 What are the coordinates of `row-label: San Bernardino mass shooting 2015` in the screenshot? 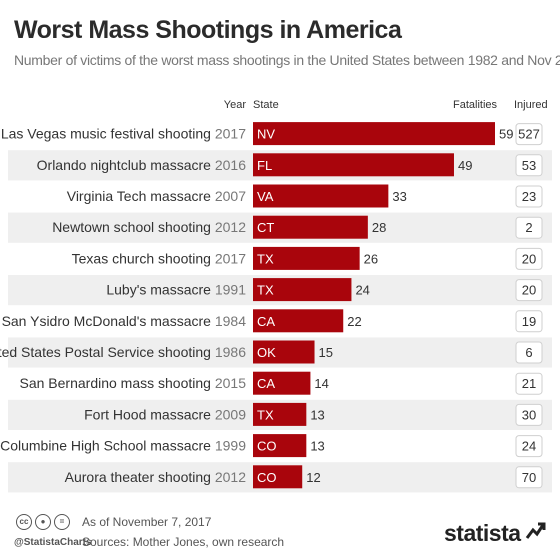 It's located at (133, 383).